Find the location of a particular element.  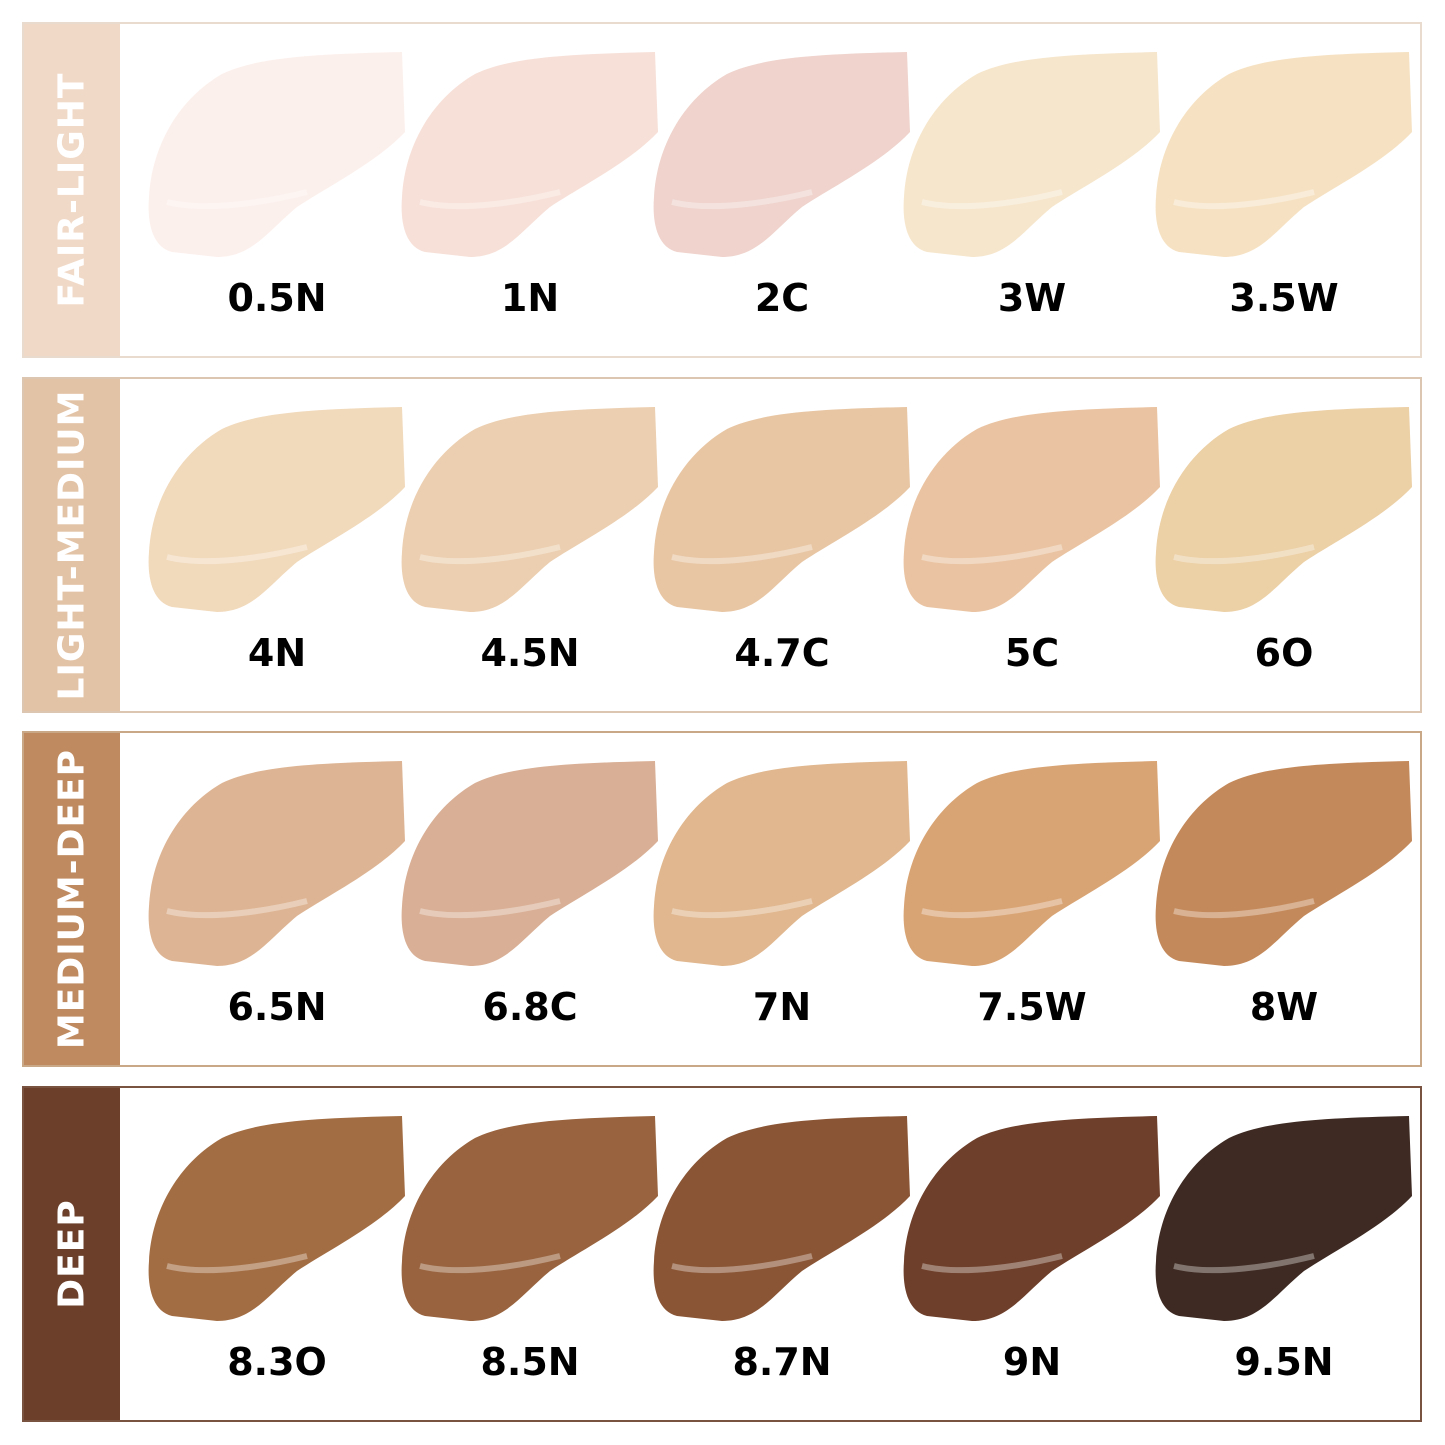

shade-name: 9N is located at coordinates (1032, 1362).